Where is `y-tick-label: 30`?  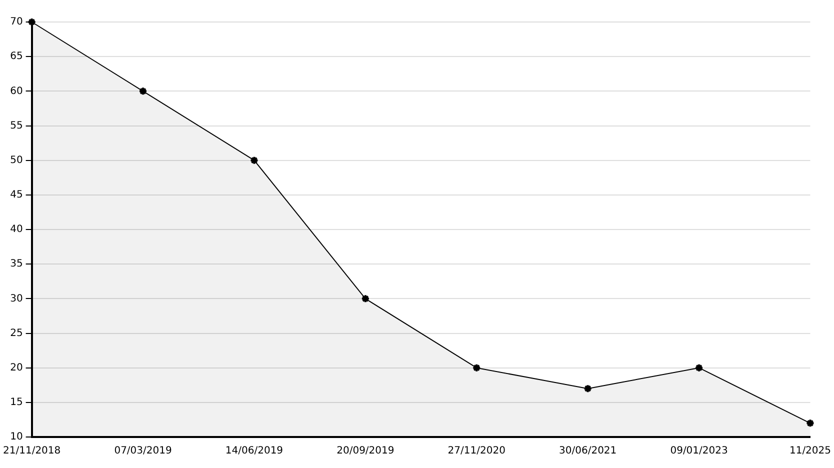 y-tick-label: 30 is located at coordinates (16, 298).